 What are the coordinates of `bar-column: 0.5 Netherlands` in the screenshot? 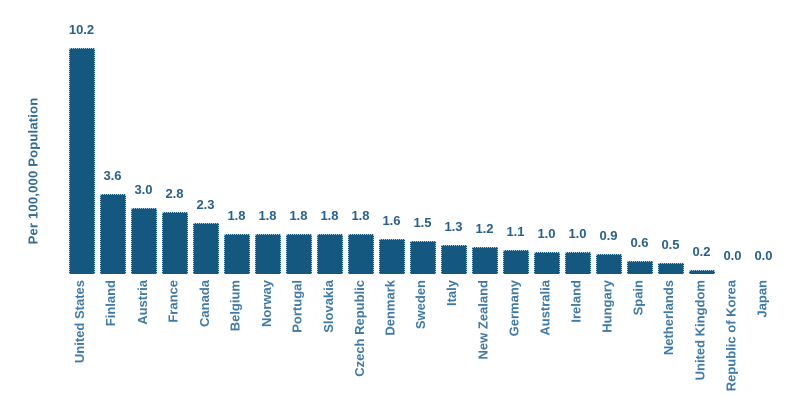 It's located at (670, 177).